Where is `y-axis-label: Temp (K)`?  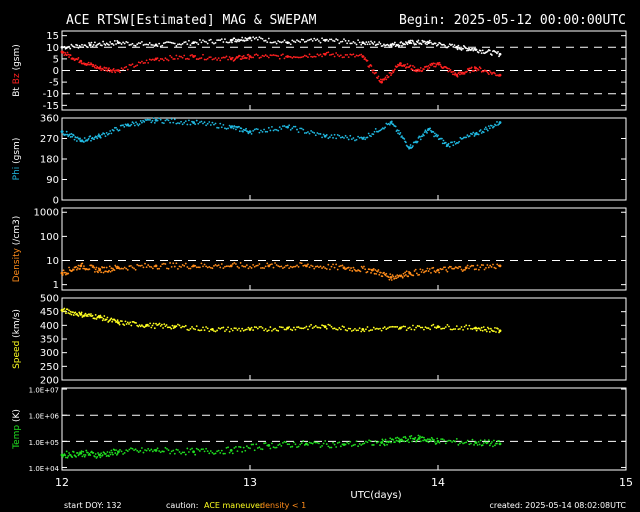
y-axis-label: Temp (K) is located at coordinates (17, 429).